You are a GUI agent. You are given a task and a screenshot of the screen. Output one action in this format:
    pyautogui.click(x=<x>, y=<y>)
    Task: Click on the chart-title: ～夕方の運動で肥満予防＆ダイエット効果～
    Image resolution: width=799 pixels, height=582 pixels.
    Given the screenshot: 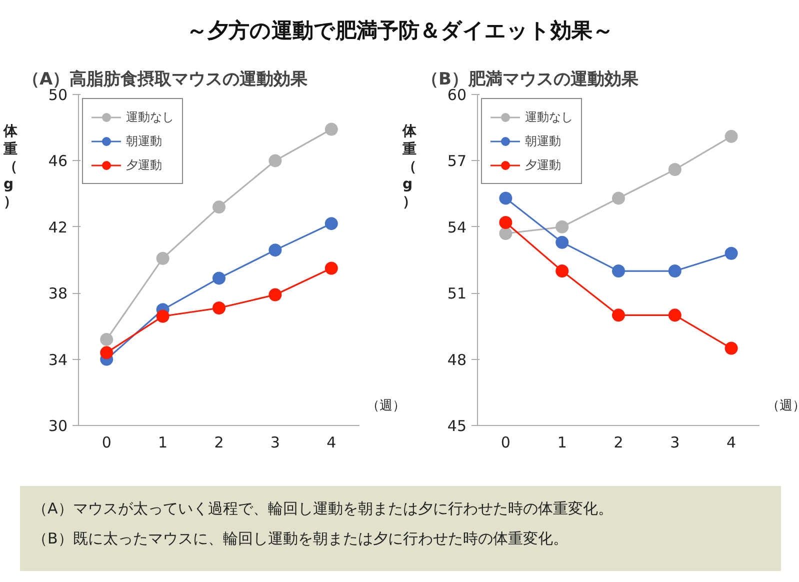 What is the action you would take?
    pyautogui.click(x=400, y=30)
    